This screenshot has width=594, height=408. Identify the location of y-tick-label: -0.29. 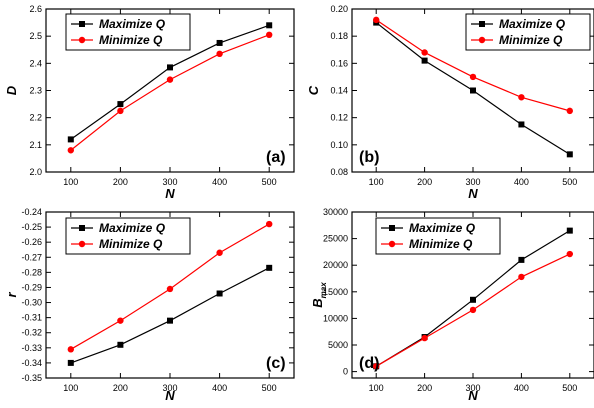
(31, 287).